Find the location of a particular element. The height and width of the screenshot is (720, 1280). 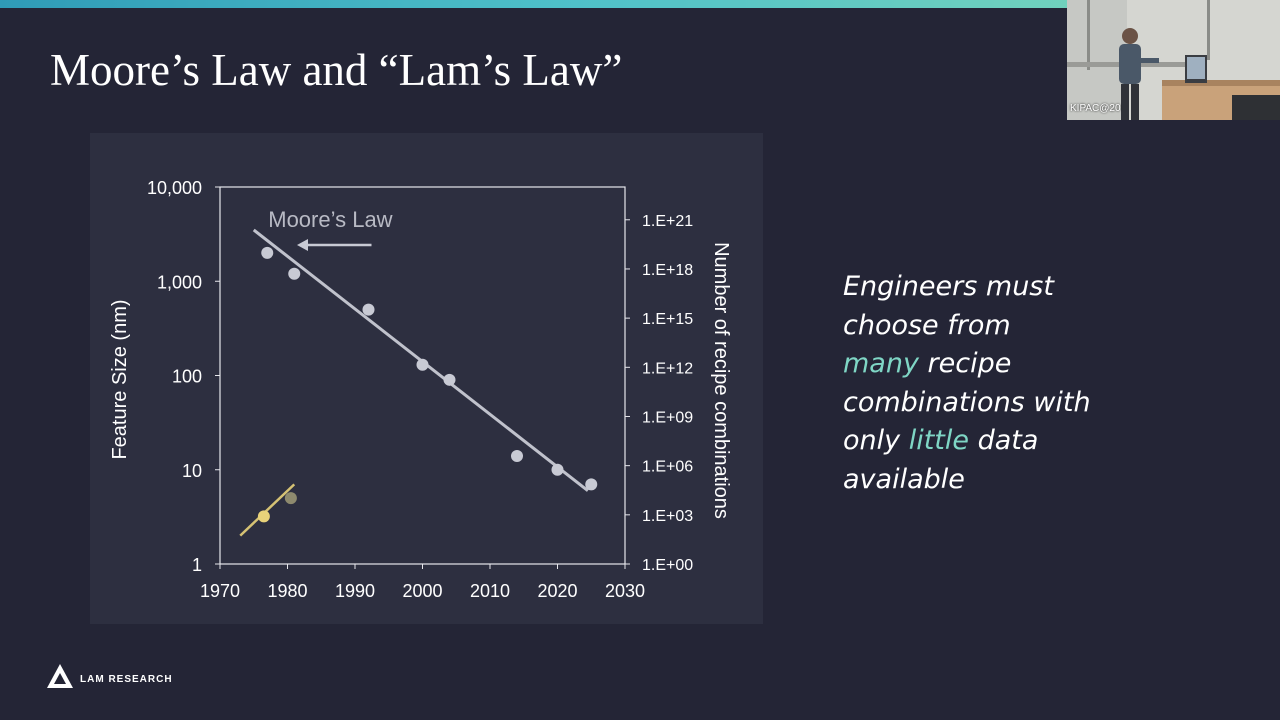

x-tick-label: 2000 is located at coordinates (422, 591).